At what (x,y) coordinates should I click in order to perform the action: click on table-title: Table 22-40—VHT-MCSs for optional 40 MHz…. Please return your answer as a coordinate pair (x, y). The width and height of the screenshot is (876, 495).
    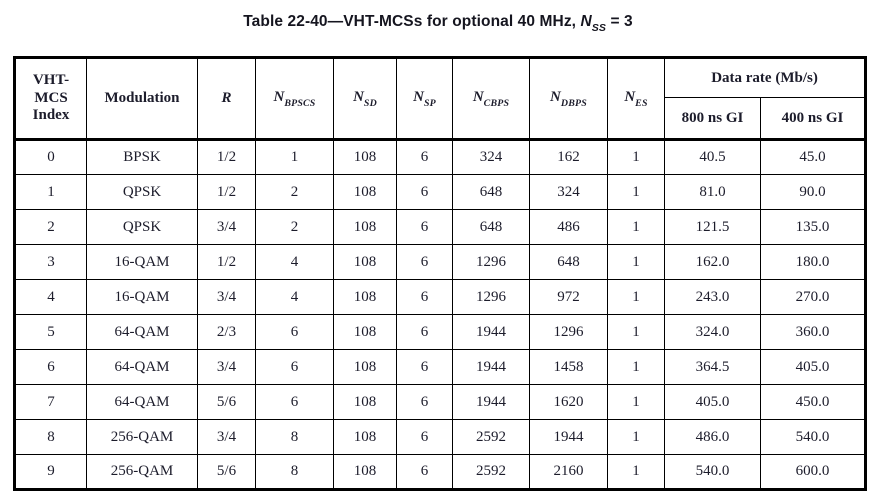
    Looking at the image, I should click on (438, 17).